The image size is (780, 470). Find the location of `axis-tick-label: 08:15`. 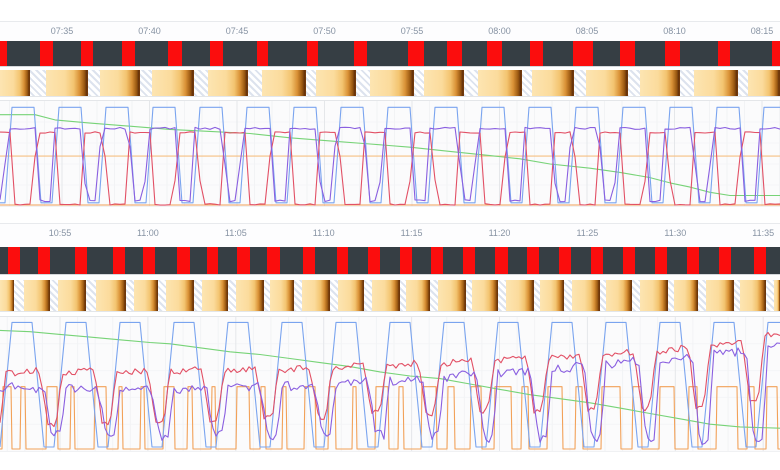

axis-tick-label: 08:15 is located at coordinates (762, 31).